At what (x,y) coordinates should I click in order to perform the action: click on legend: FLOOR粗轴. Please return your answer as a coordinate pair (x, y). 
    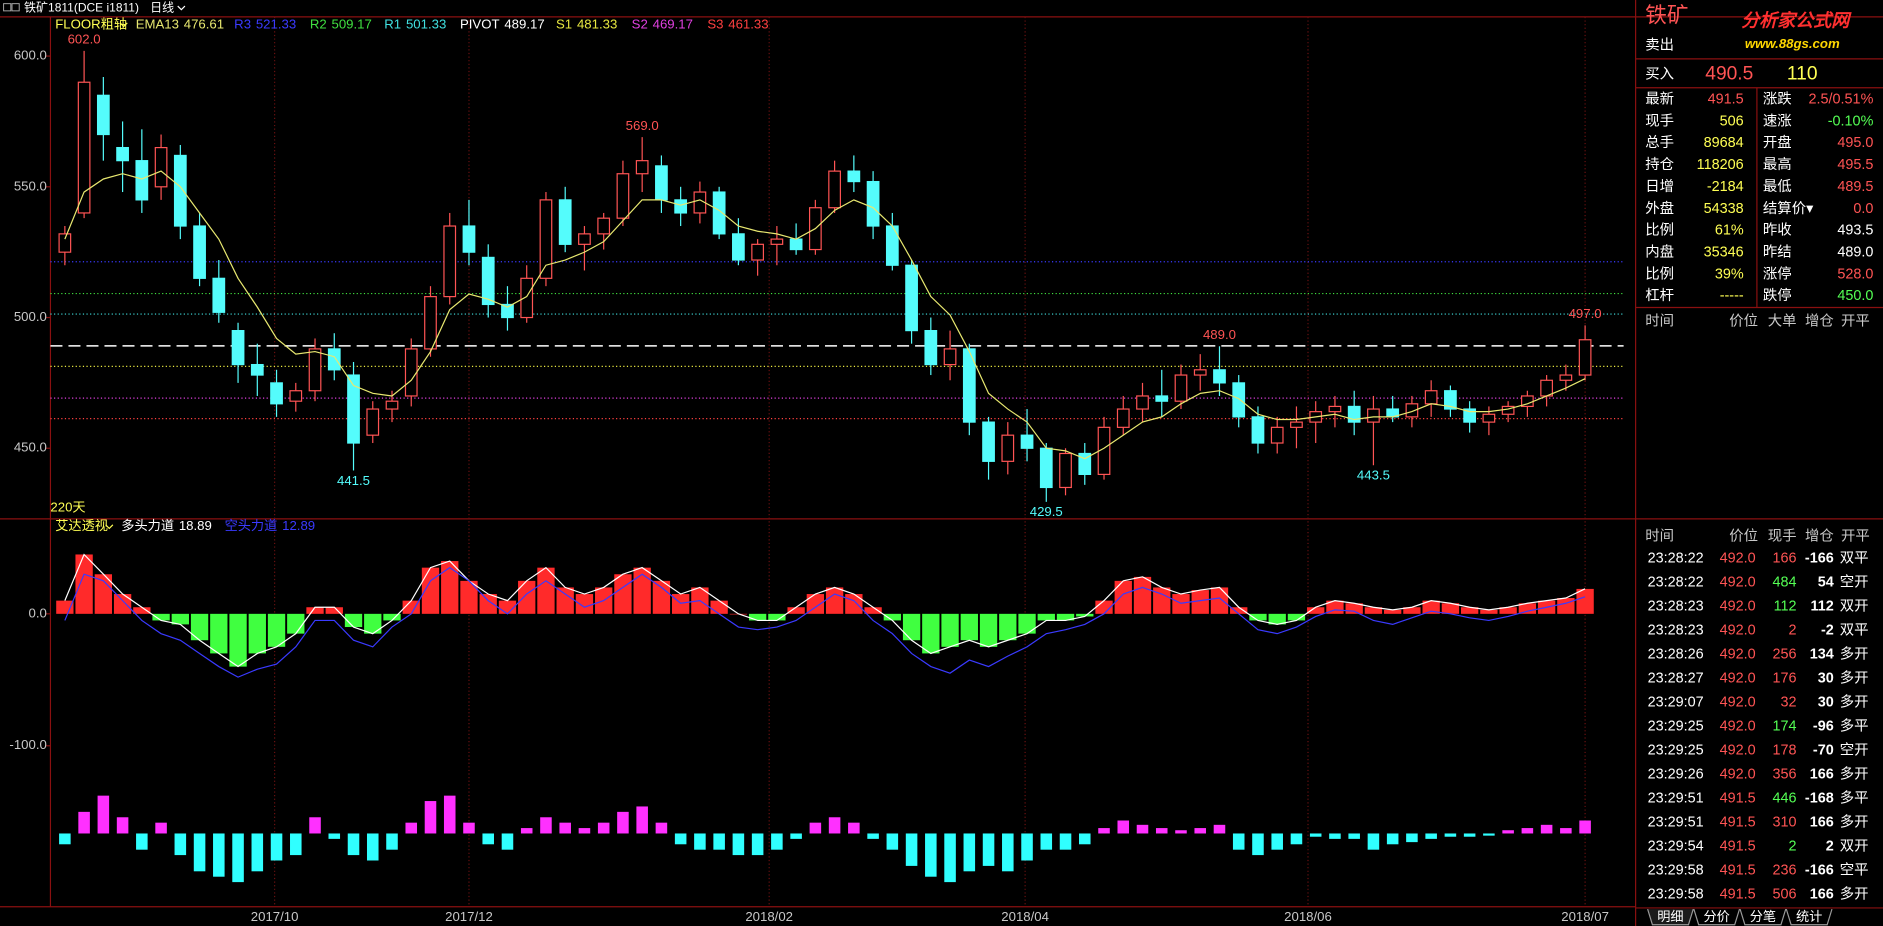
    Looking at the image, I should click on (91, 24).